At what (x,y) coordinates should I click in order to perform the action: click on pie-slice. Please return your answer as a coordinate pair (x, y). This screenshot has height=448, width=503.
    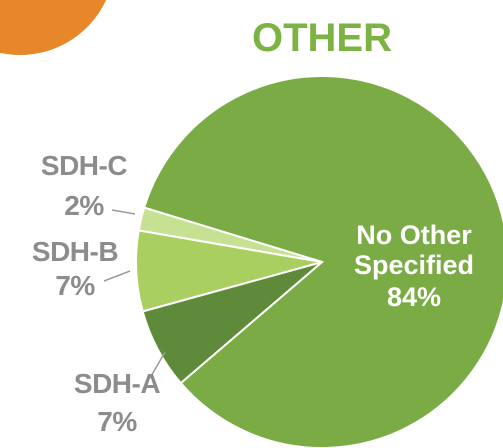
    Looking at the image, I should click on (230, 234).